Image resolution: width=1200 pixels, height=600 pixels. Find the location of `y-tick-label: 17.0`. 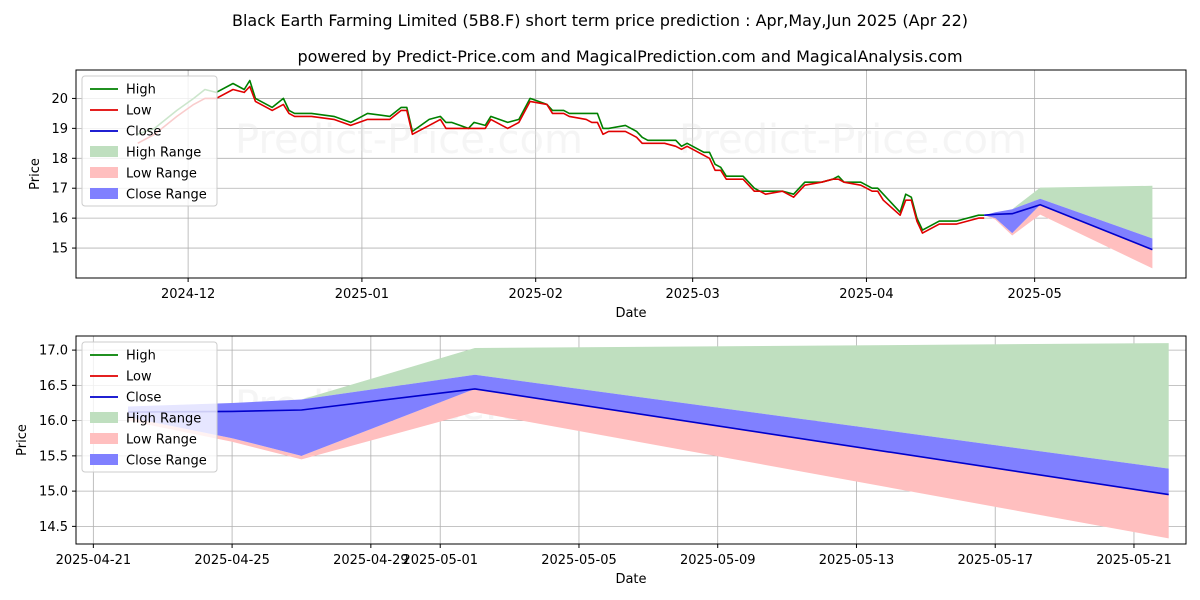

y-tick-label: 17.0 is located at coordinates (53, 351).